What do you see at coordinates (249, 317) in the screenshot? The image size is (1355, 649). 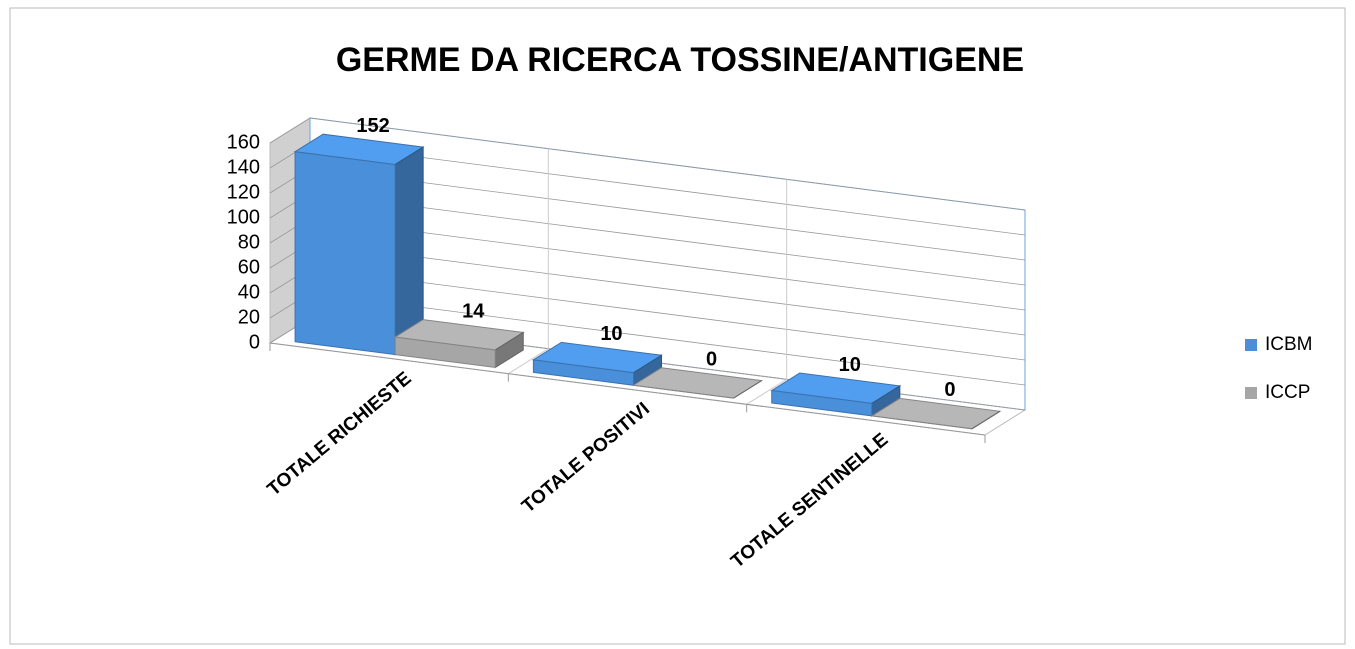 I see `y-tick-label: 20` at bounding box center [249, 317].